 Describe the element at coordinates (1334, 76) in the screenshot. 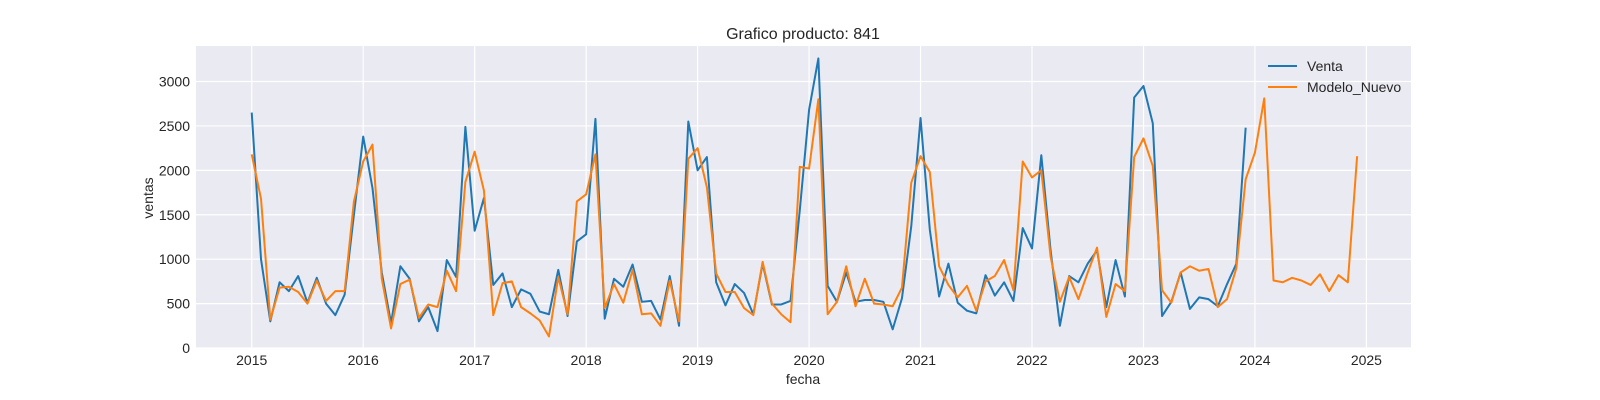

I see `legend: Venta Modelo_Nuevo` at that location.